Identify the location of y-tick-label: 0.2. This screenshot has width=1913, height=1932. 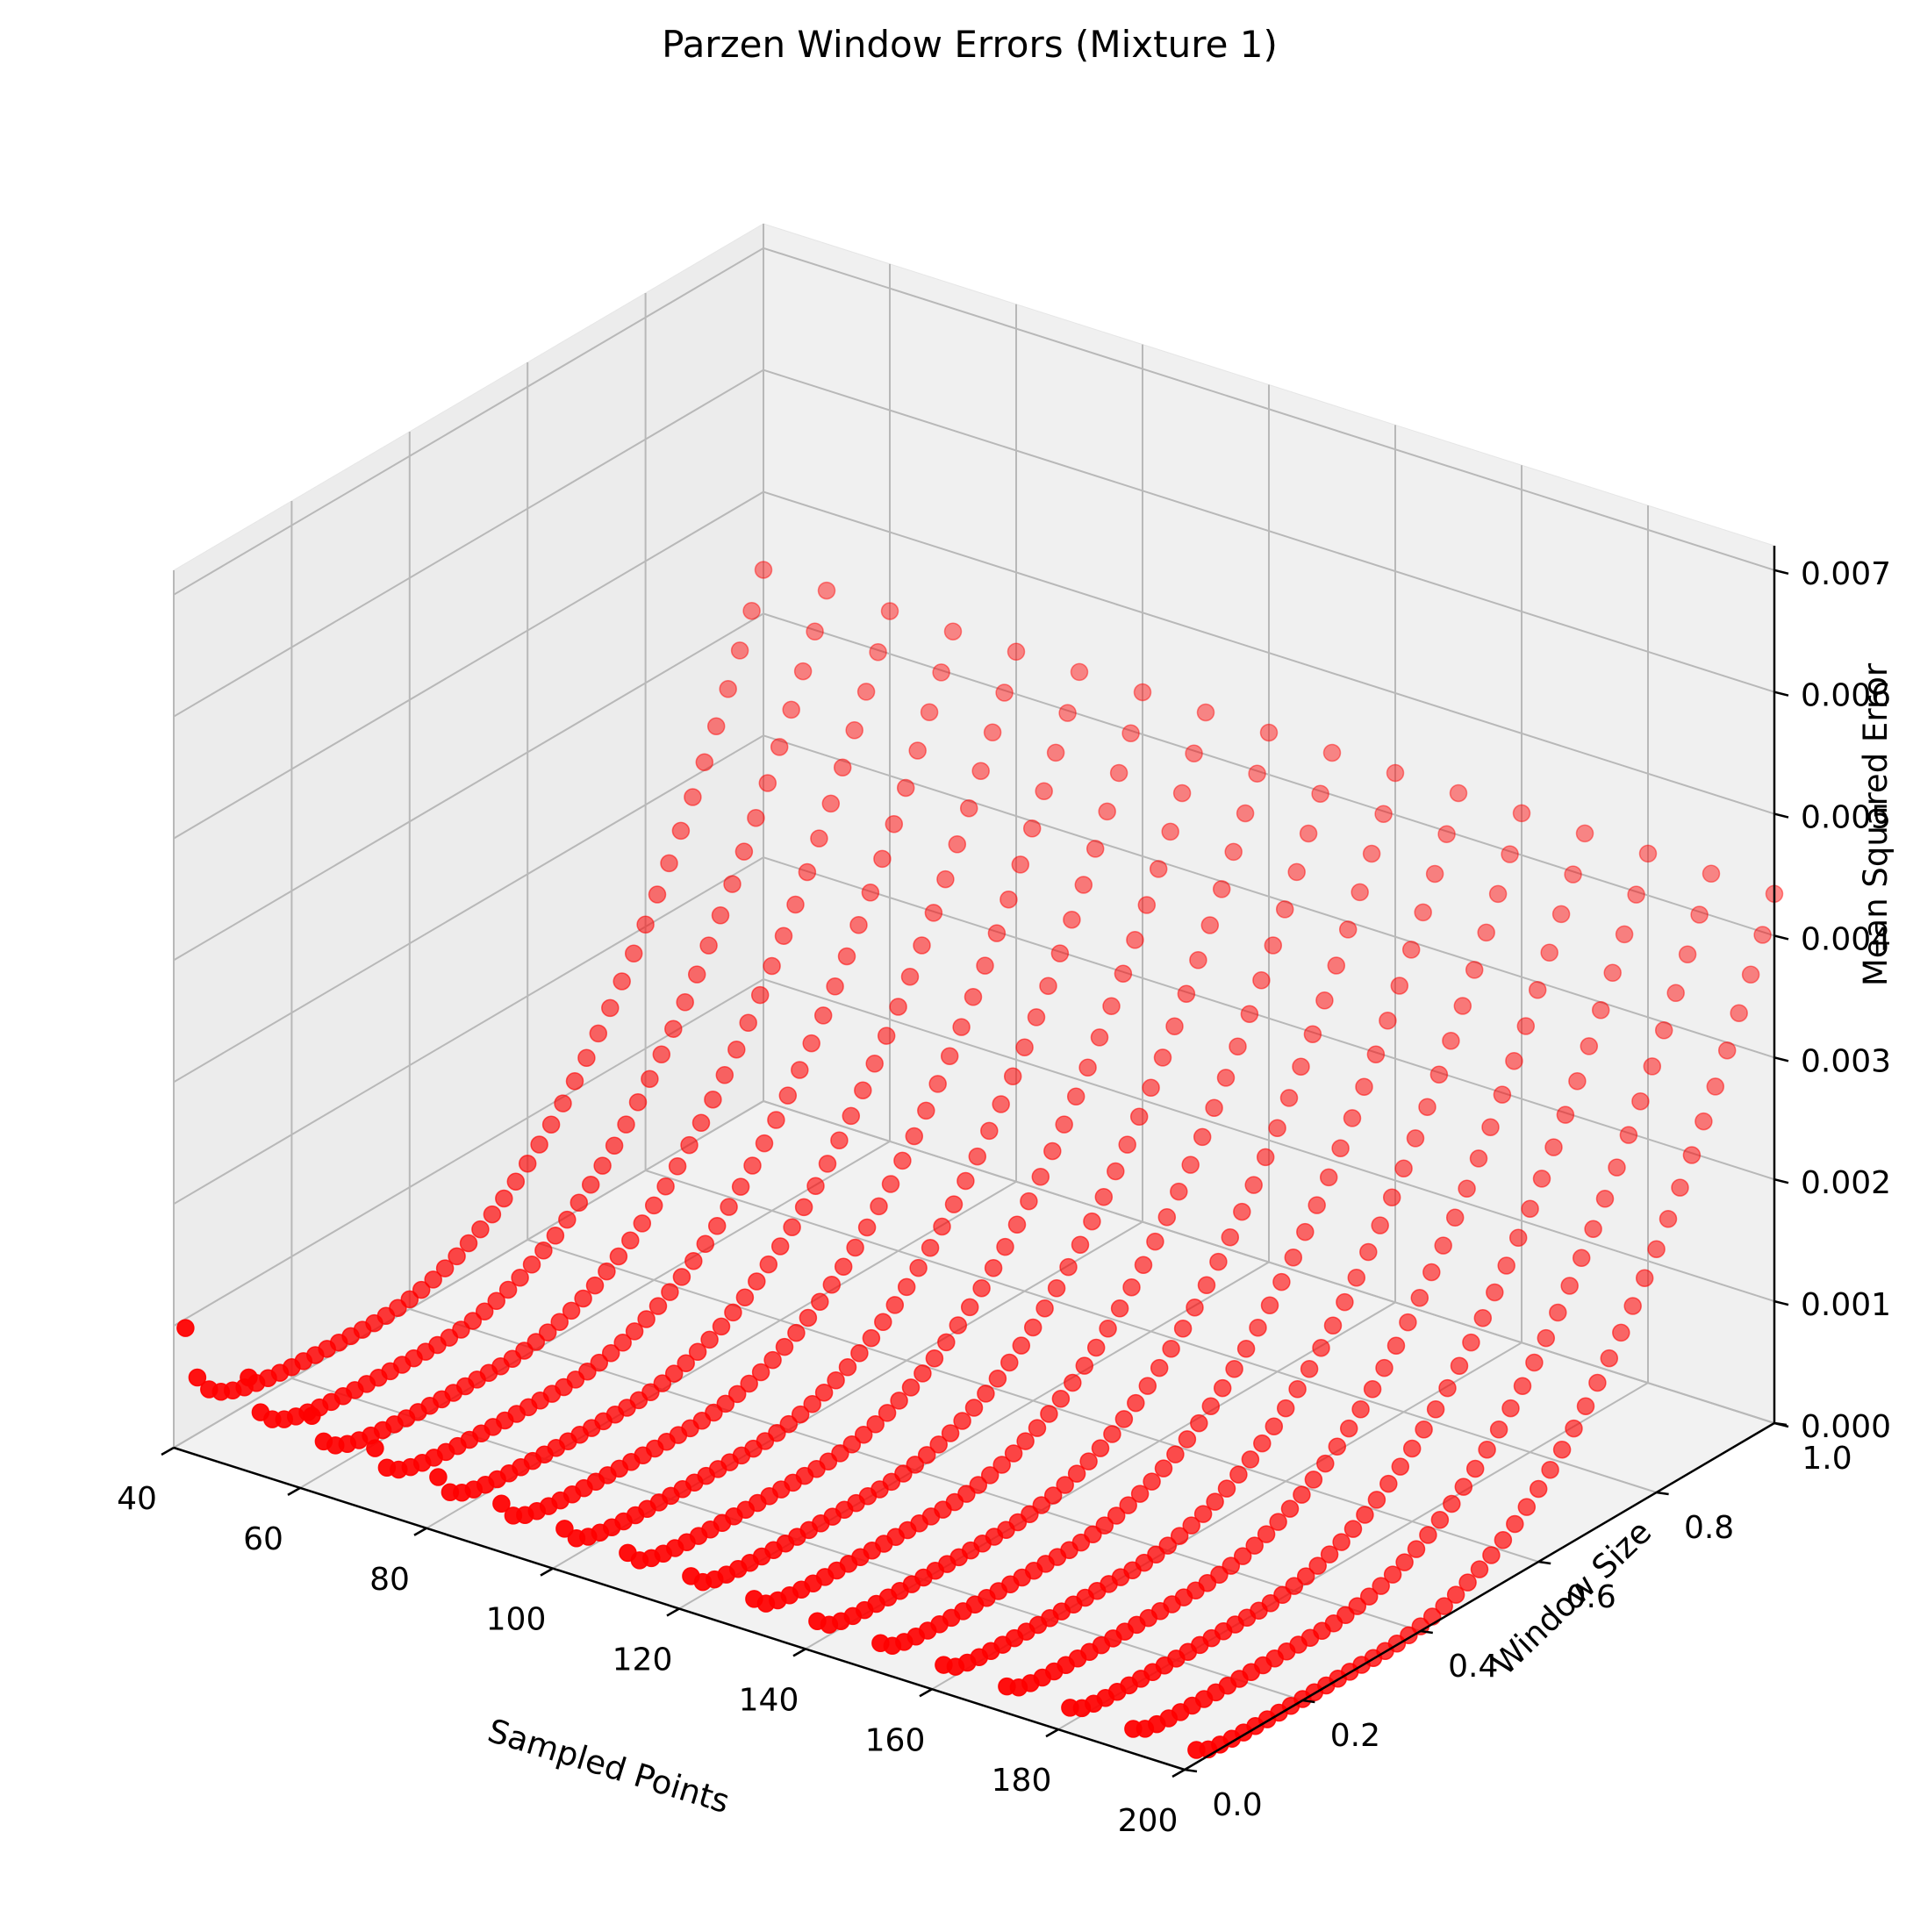
(1355, 1736).